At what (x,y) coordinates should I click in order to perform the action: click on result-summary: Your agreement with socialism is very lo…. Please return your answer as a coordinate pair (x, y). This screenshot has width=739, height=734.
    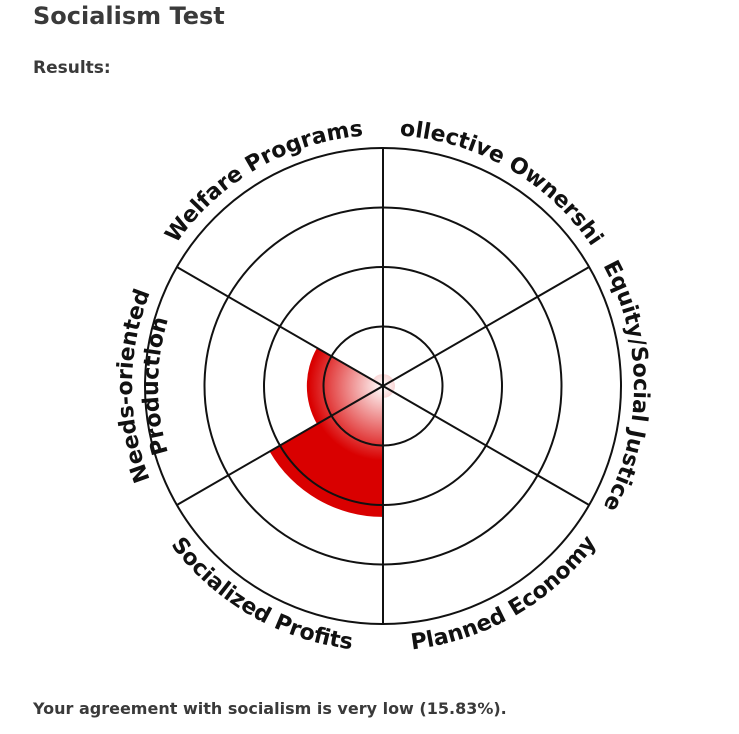
    Looking at the image, I should click on (270, 708).